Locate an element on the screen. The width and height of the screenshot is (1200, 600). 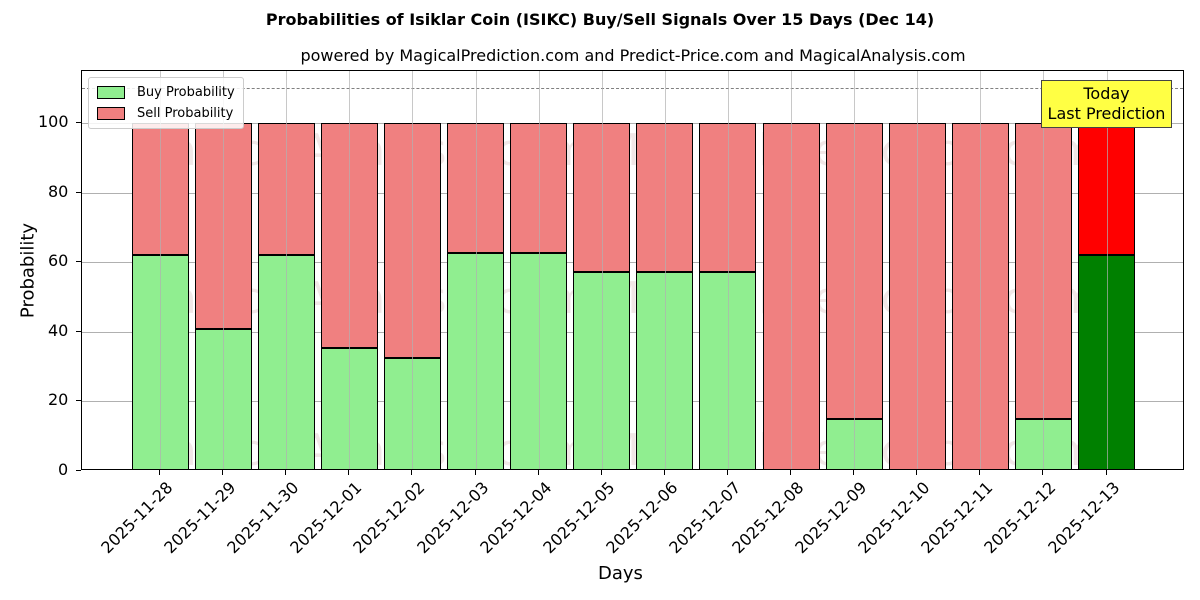
x-axis-label: Days is located at coordinates (620, 573).